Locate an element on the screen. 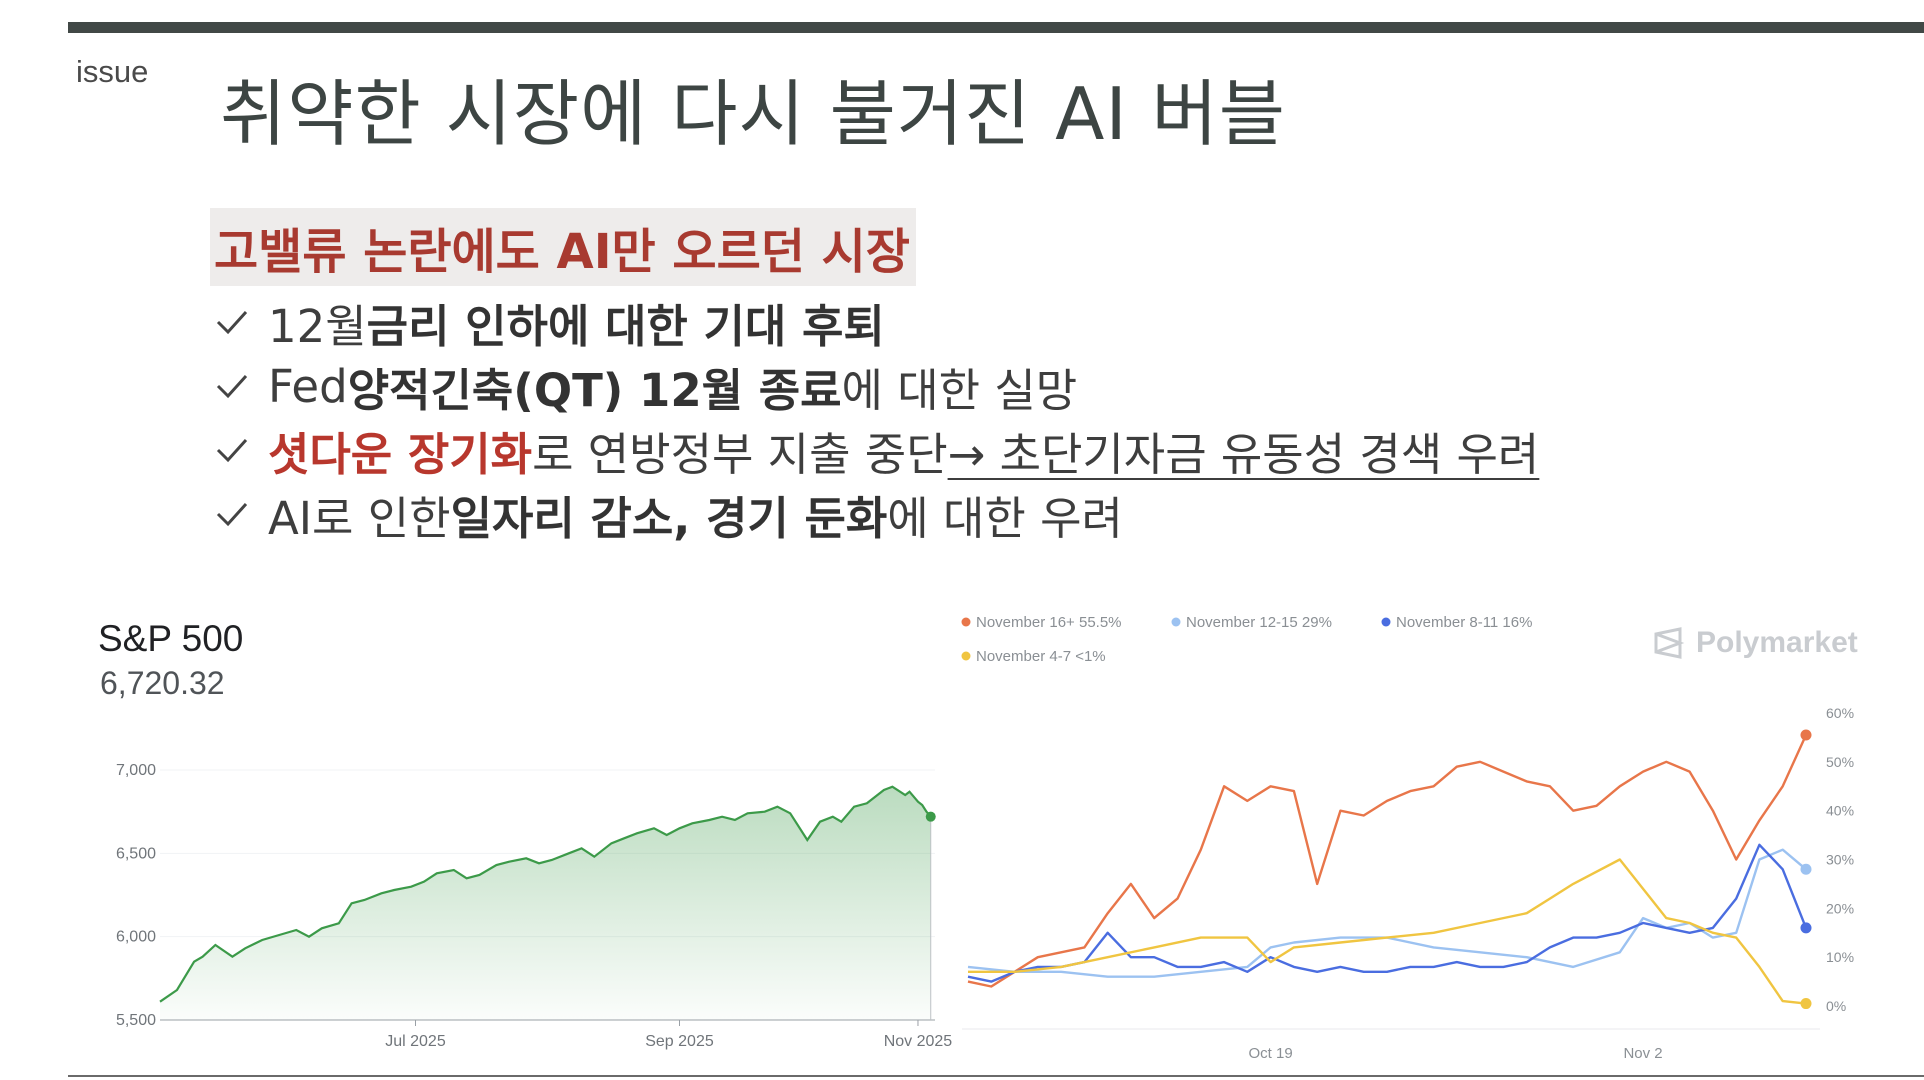 Image resolution: width=1924 pixels, height=1080 pixels. bullet-bold: 양적긴축(QT) 12월 종료 is located at coordinates (594, 390).